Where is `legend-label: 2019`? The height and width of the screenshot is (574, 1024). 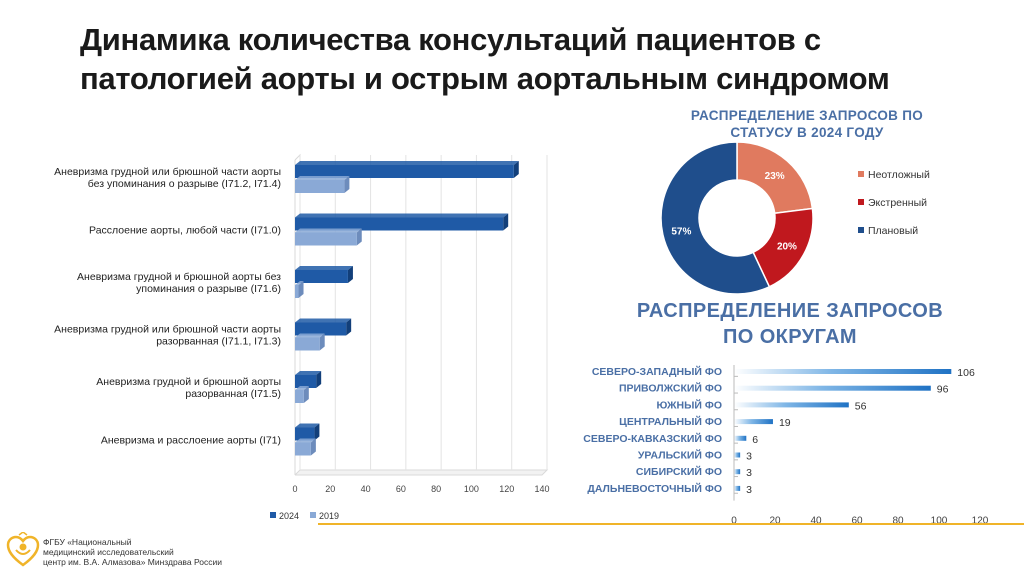
legend-label: 2019 is located at coordinates (329, 515).